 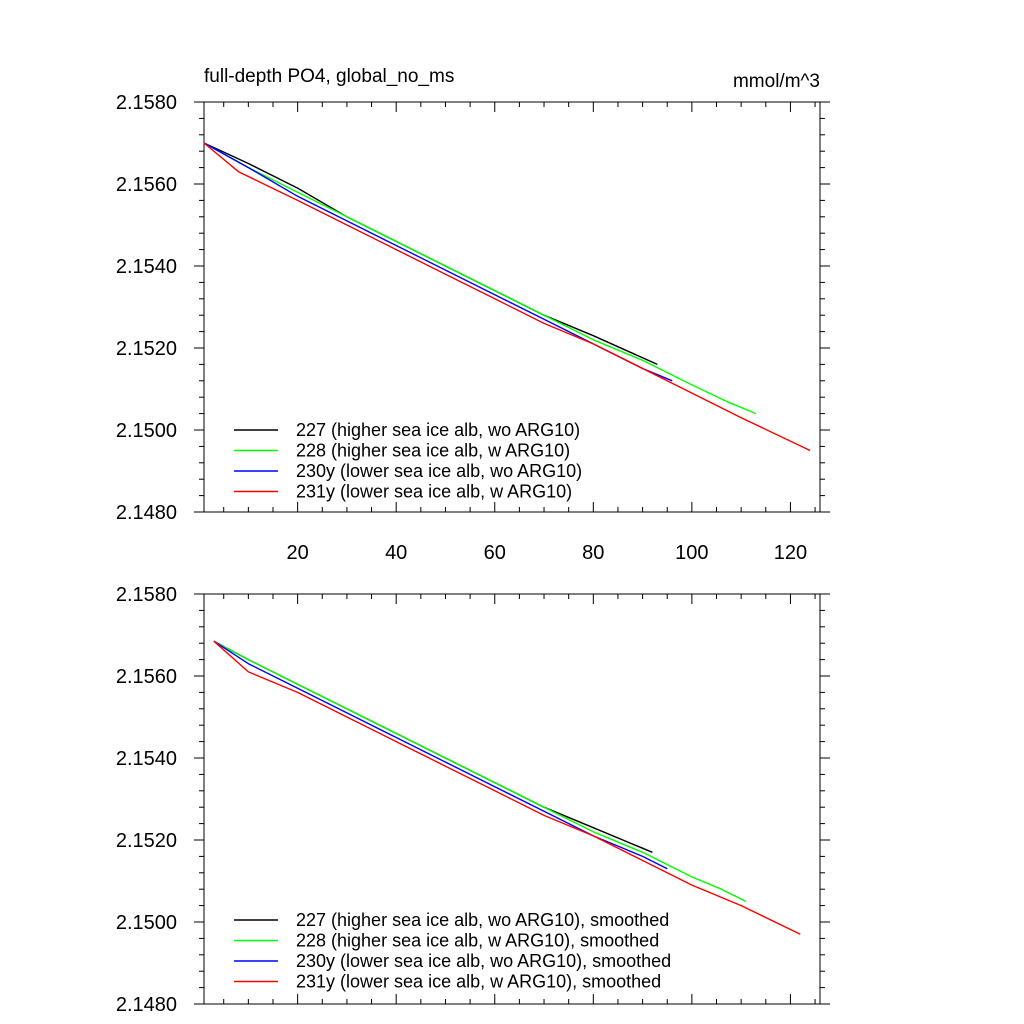 What do you see at coordinates (433, 451) in the screenshot?
I see `legend-entry: 228 (higher sea ice alb, w ARG10)` at bounding box center [433, 451].